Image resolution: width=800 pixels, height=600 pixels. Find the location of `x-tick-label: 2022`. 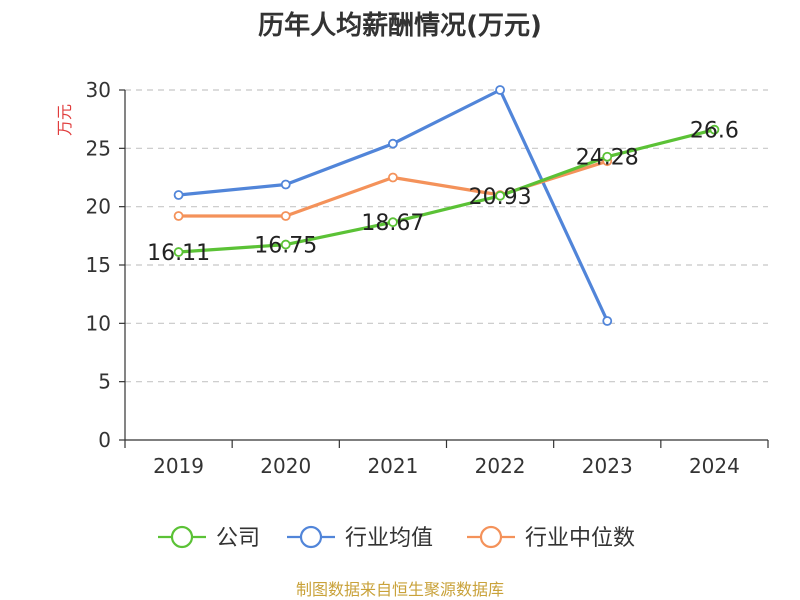

x-tick-label: 2022 is located at coordinates (500, 466).